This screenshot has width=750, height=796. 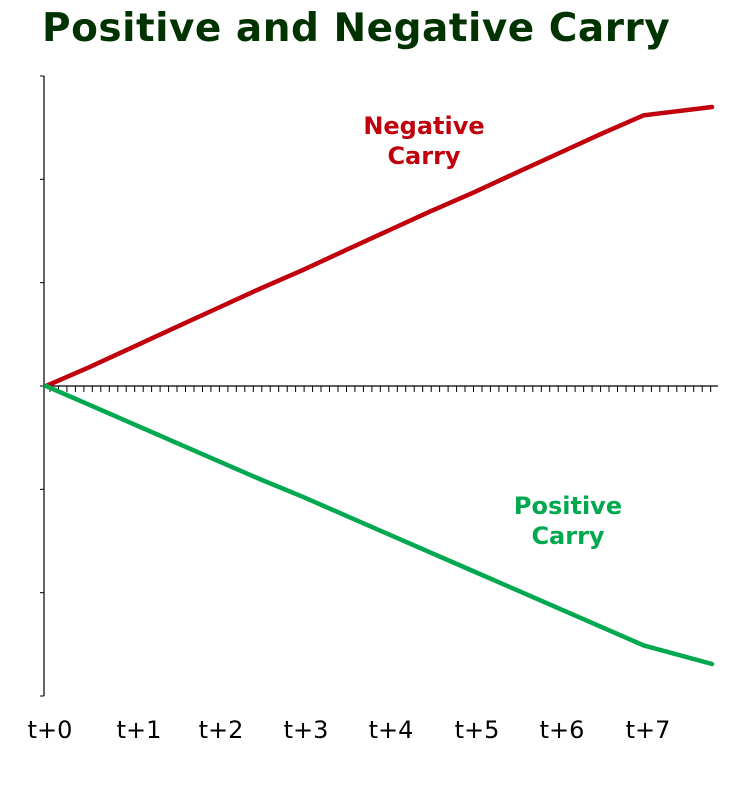 I want to click on x-tick-label: t+1, so click(x=139, y=730).